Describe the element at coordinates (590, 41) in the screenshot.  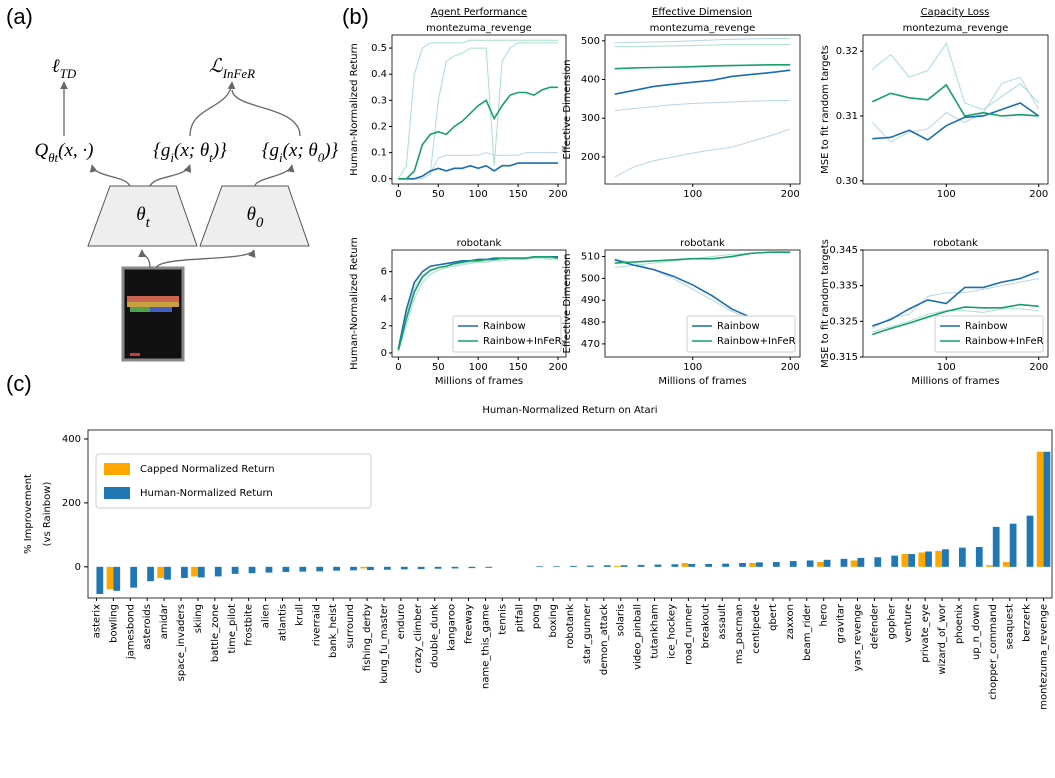
I see `y-tick-label: 500` at that location.